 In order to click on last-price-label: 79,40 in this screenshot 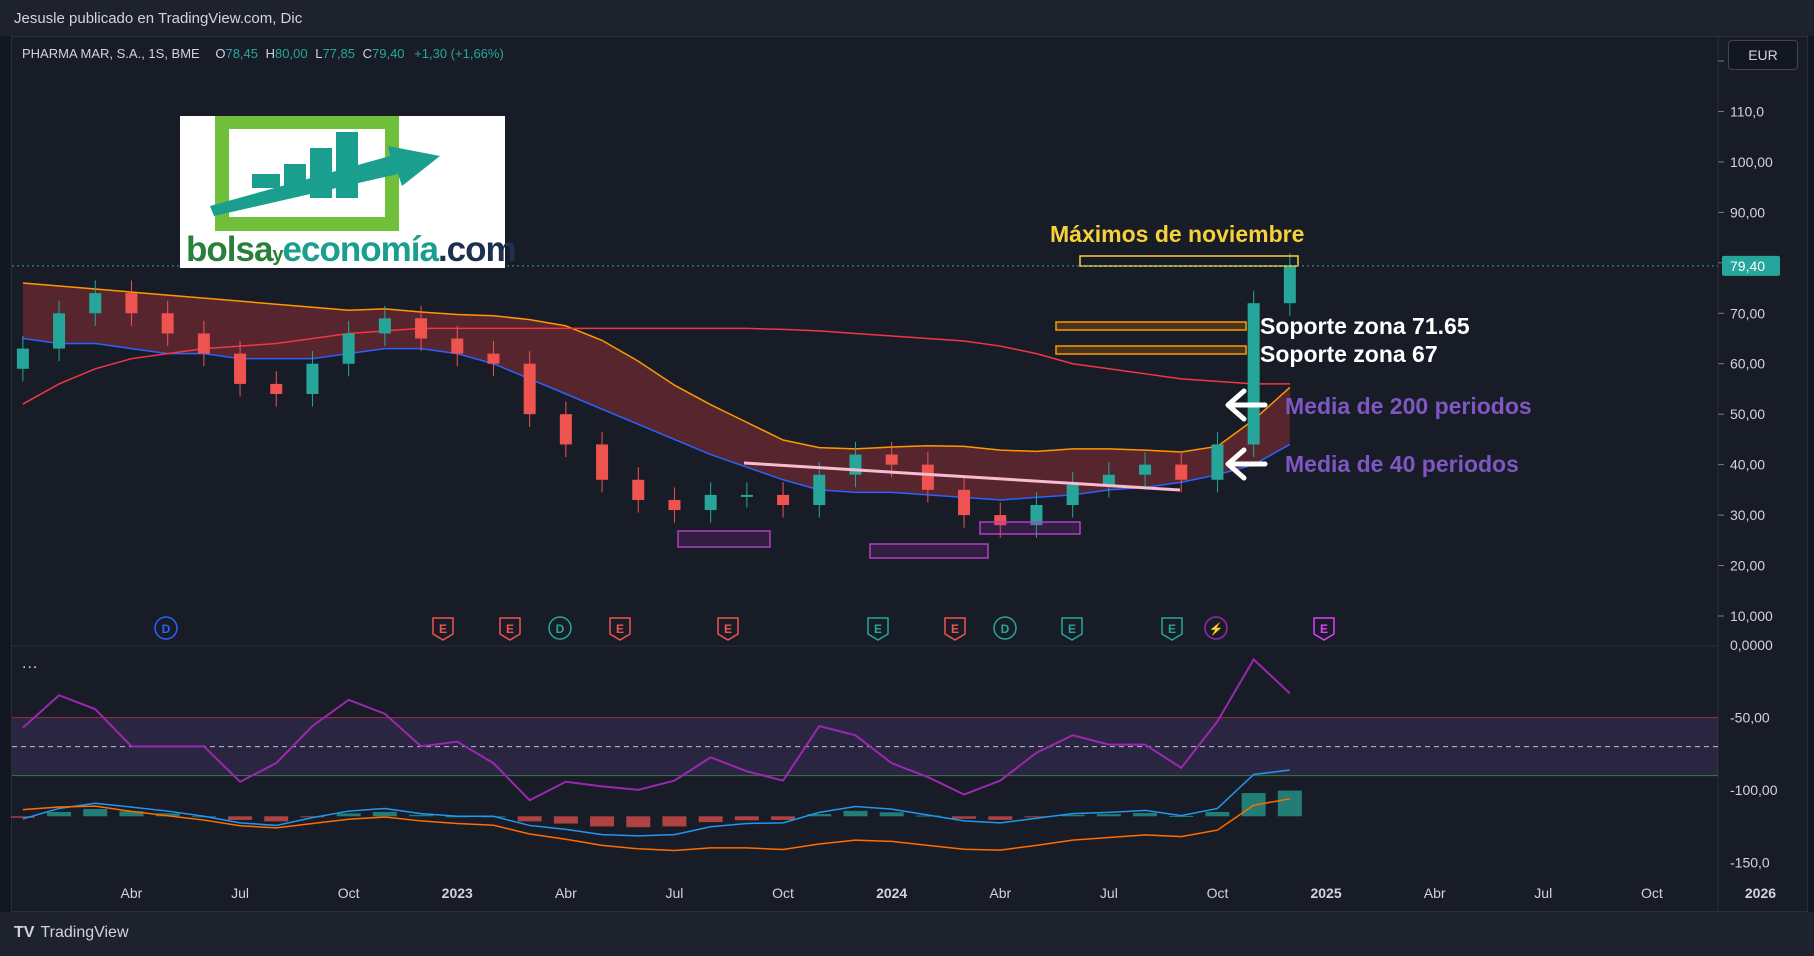, I will do `click(1747, 266)`.